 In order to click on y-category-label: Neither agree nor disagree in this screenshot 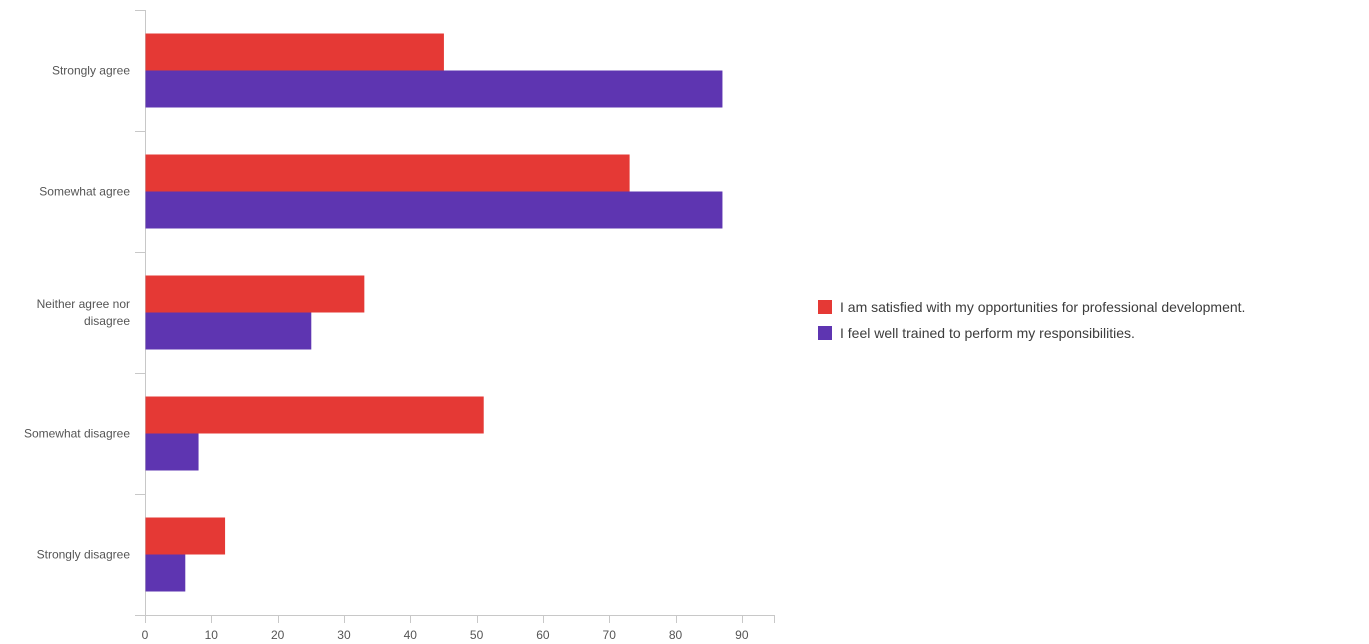, I will do `click(84, 312)`.